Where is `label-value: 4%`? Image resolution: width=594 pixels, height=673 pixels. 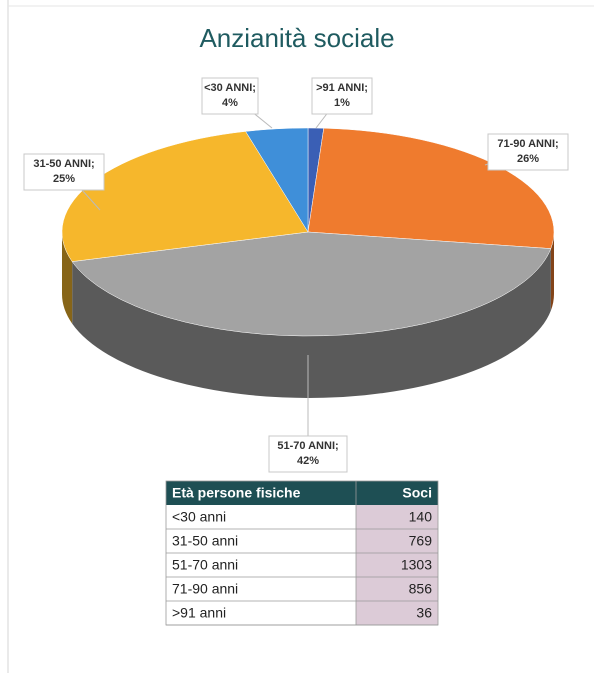
label-value: 4% is located at coordinates (230, 103).